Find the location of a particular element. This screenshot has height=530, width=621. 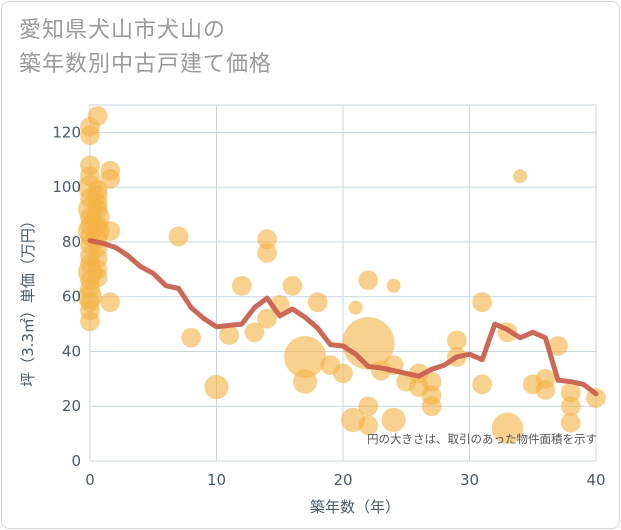

x-tick-label: 30 is located at coordinates (469, 480).